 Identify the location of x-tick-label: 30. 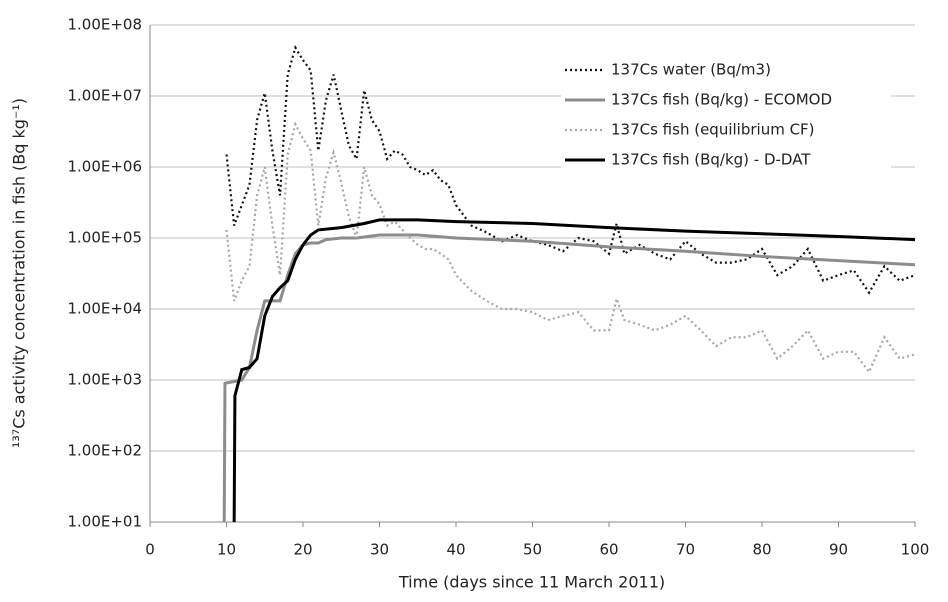
(379, 550).